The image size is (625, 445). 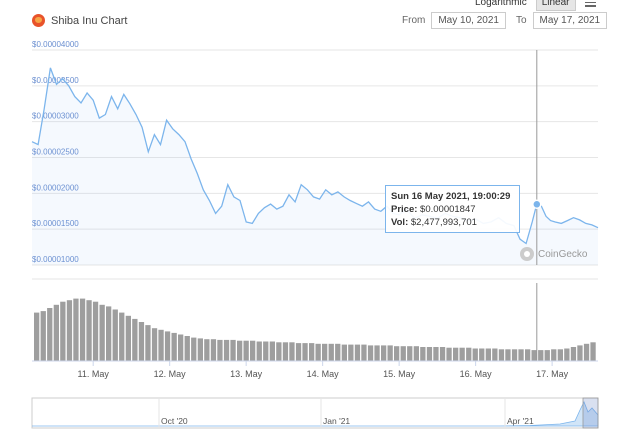 I want to click on x-tick-label: 13. May, so click(x=246, y=374).